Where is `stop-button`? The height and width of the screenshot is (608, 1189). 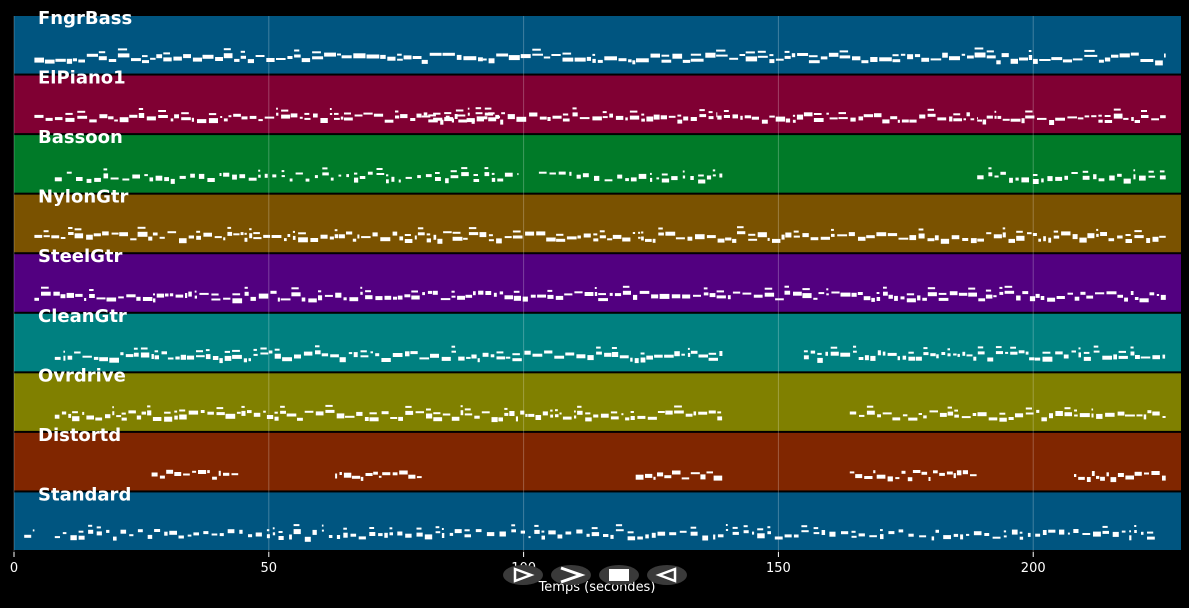 stop-button is located at coordinates (619, 575).